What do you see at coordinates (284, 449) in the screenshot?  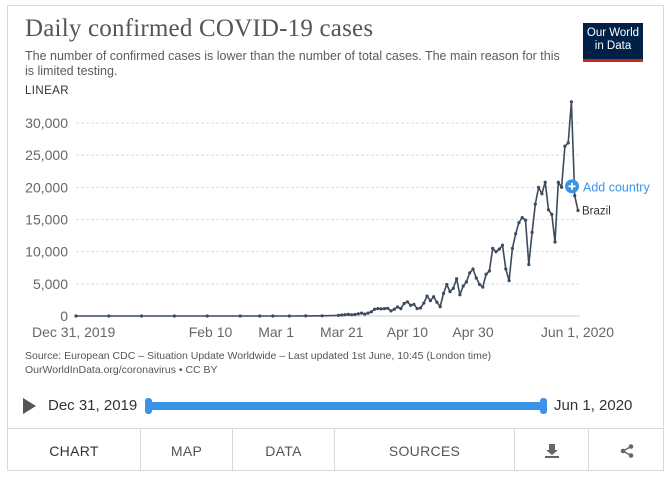 I see `tab-data: DATA` at bounding box center [284, 449].